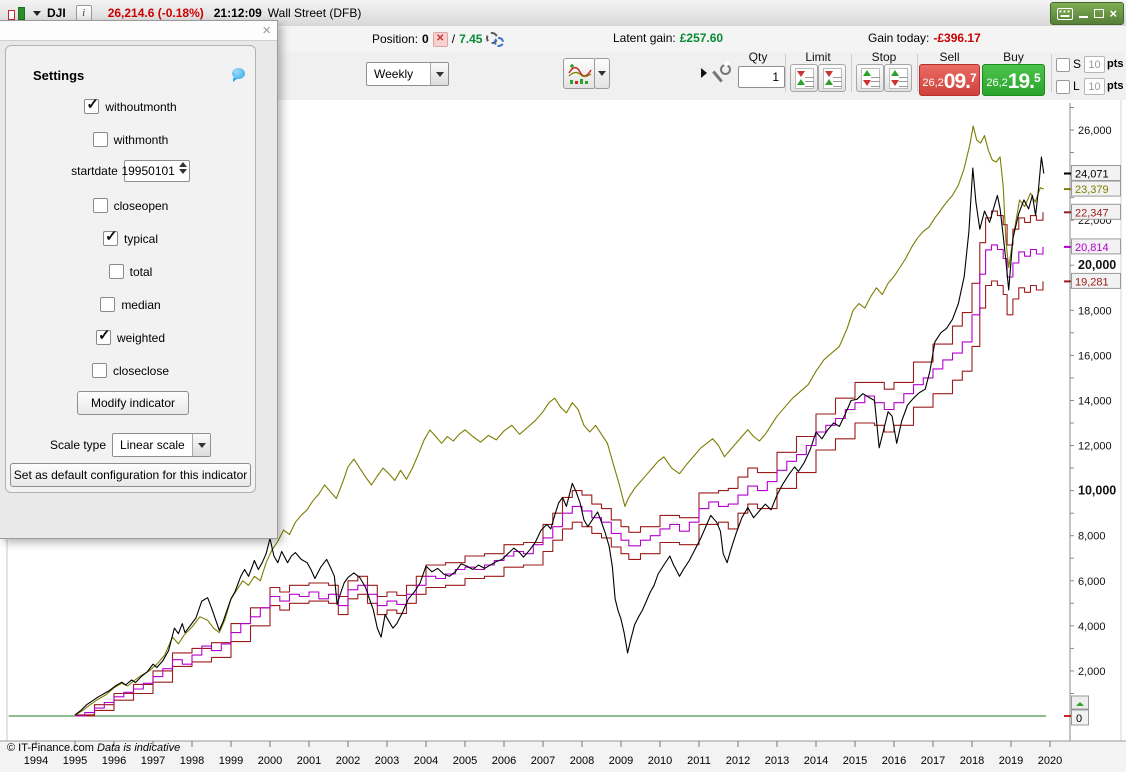  Describe the element at coordinates (1092, 582) in the screenshot. I see `svg-text: 6,000` at that location.